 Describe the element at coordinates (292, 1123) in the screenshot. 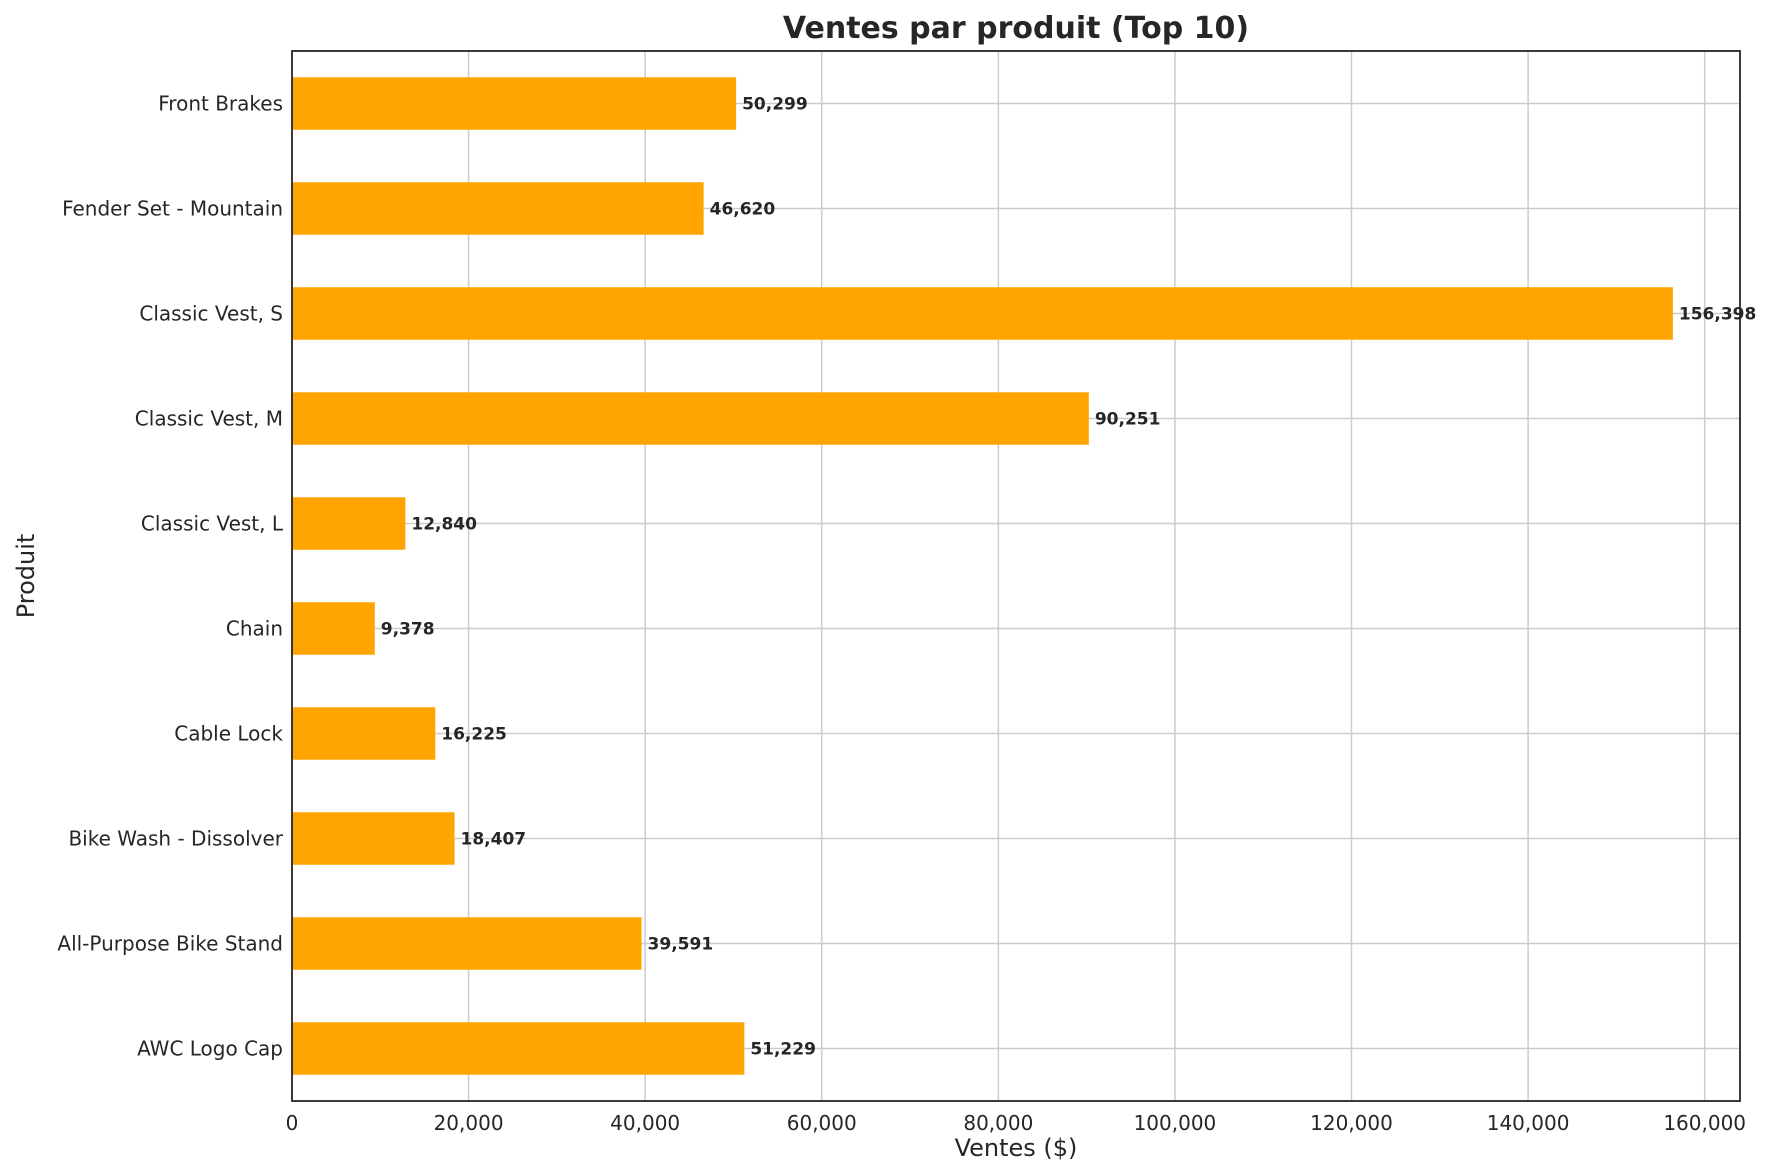

I see `x-tick-label: 0` at that location.